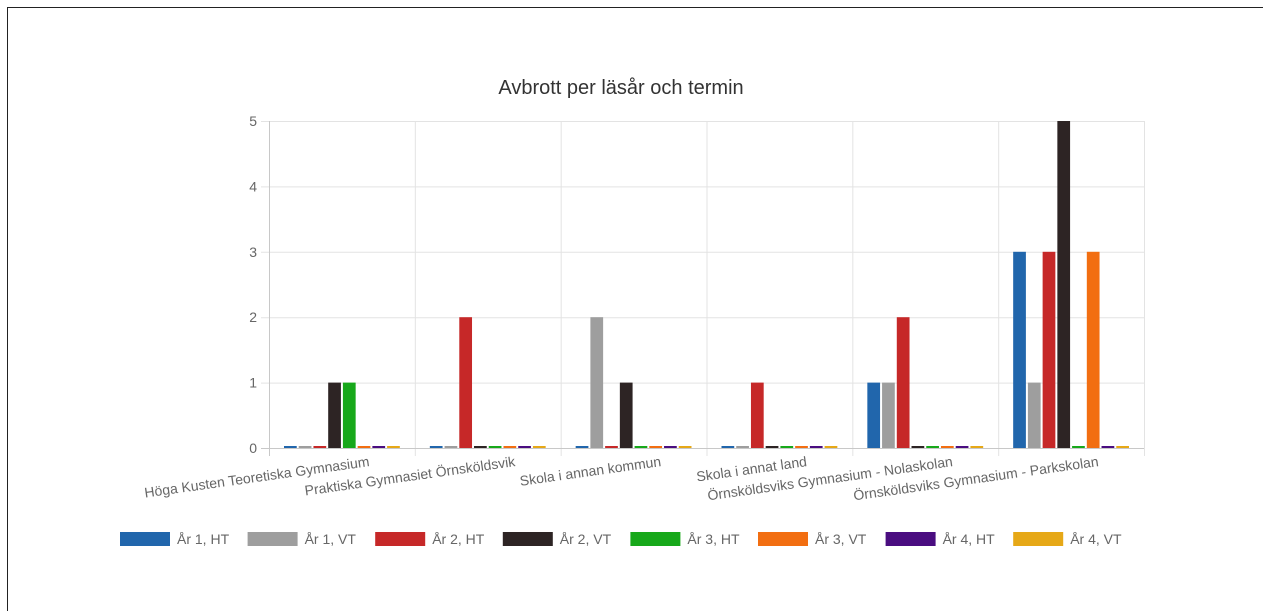  Describe the element at coordinates (557, 539) in the screenshot. I see `legend-item: År 2, VT` at that location.